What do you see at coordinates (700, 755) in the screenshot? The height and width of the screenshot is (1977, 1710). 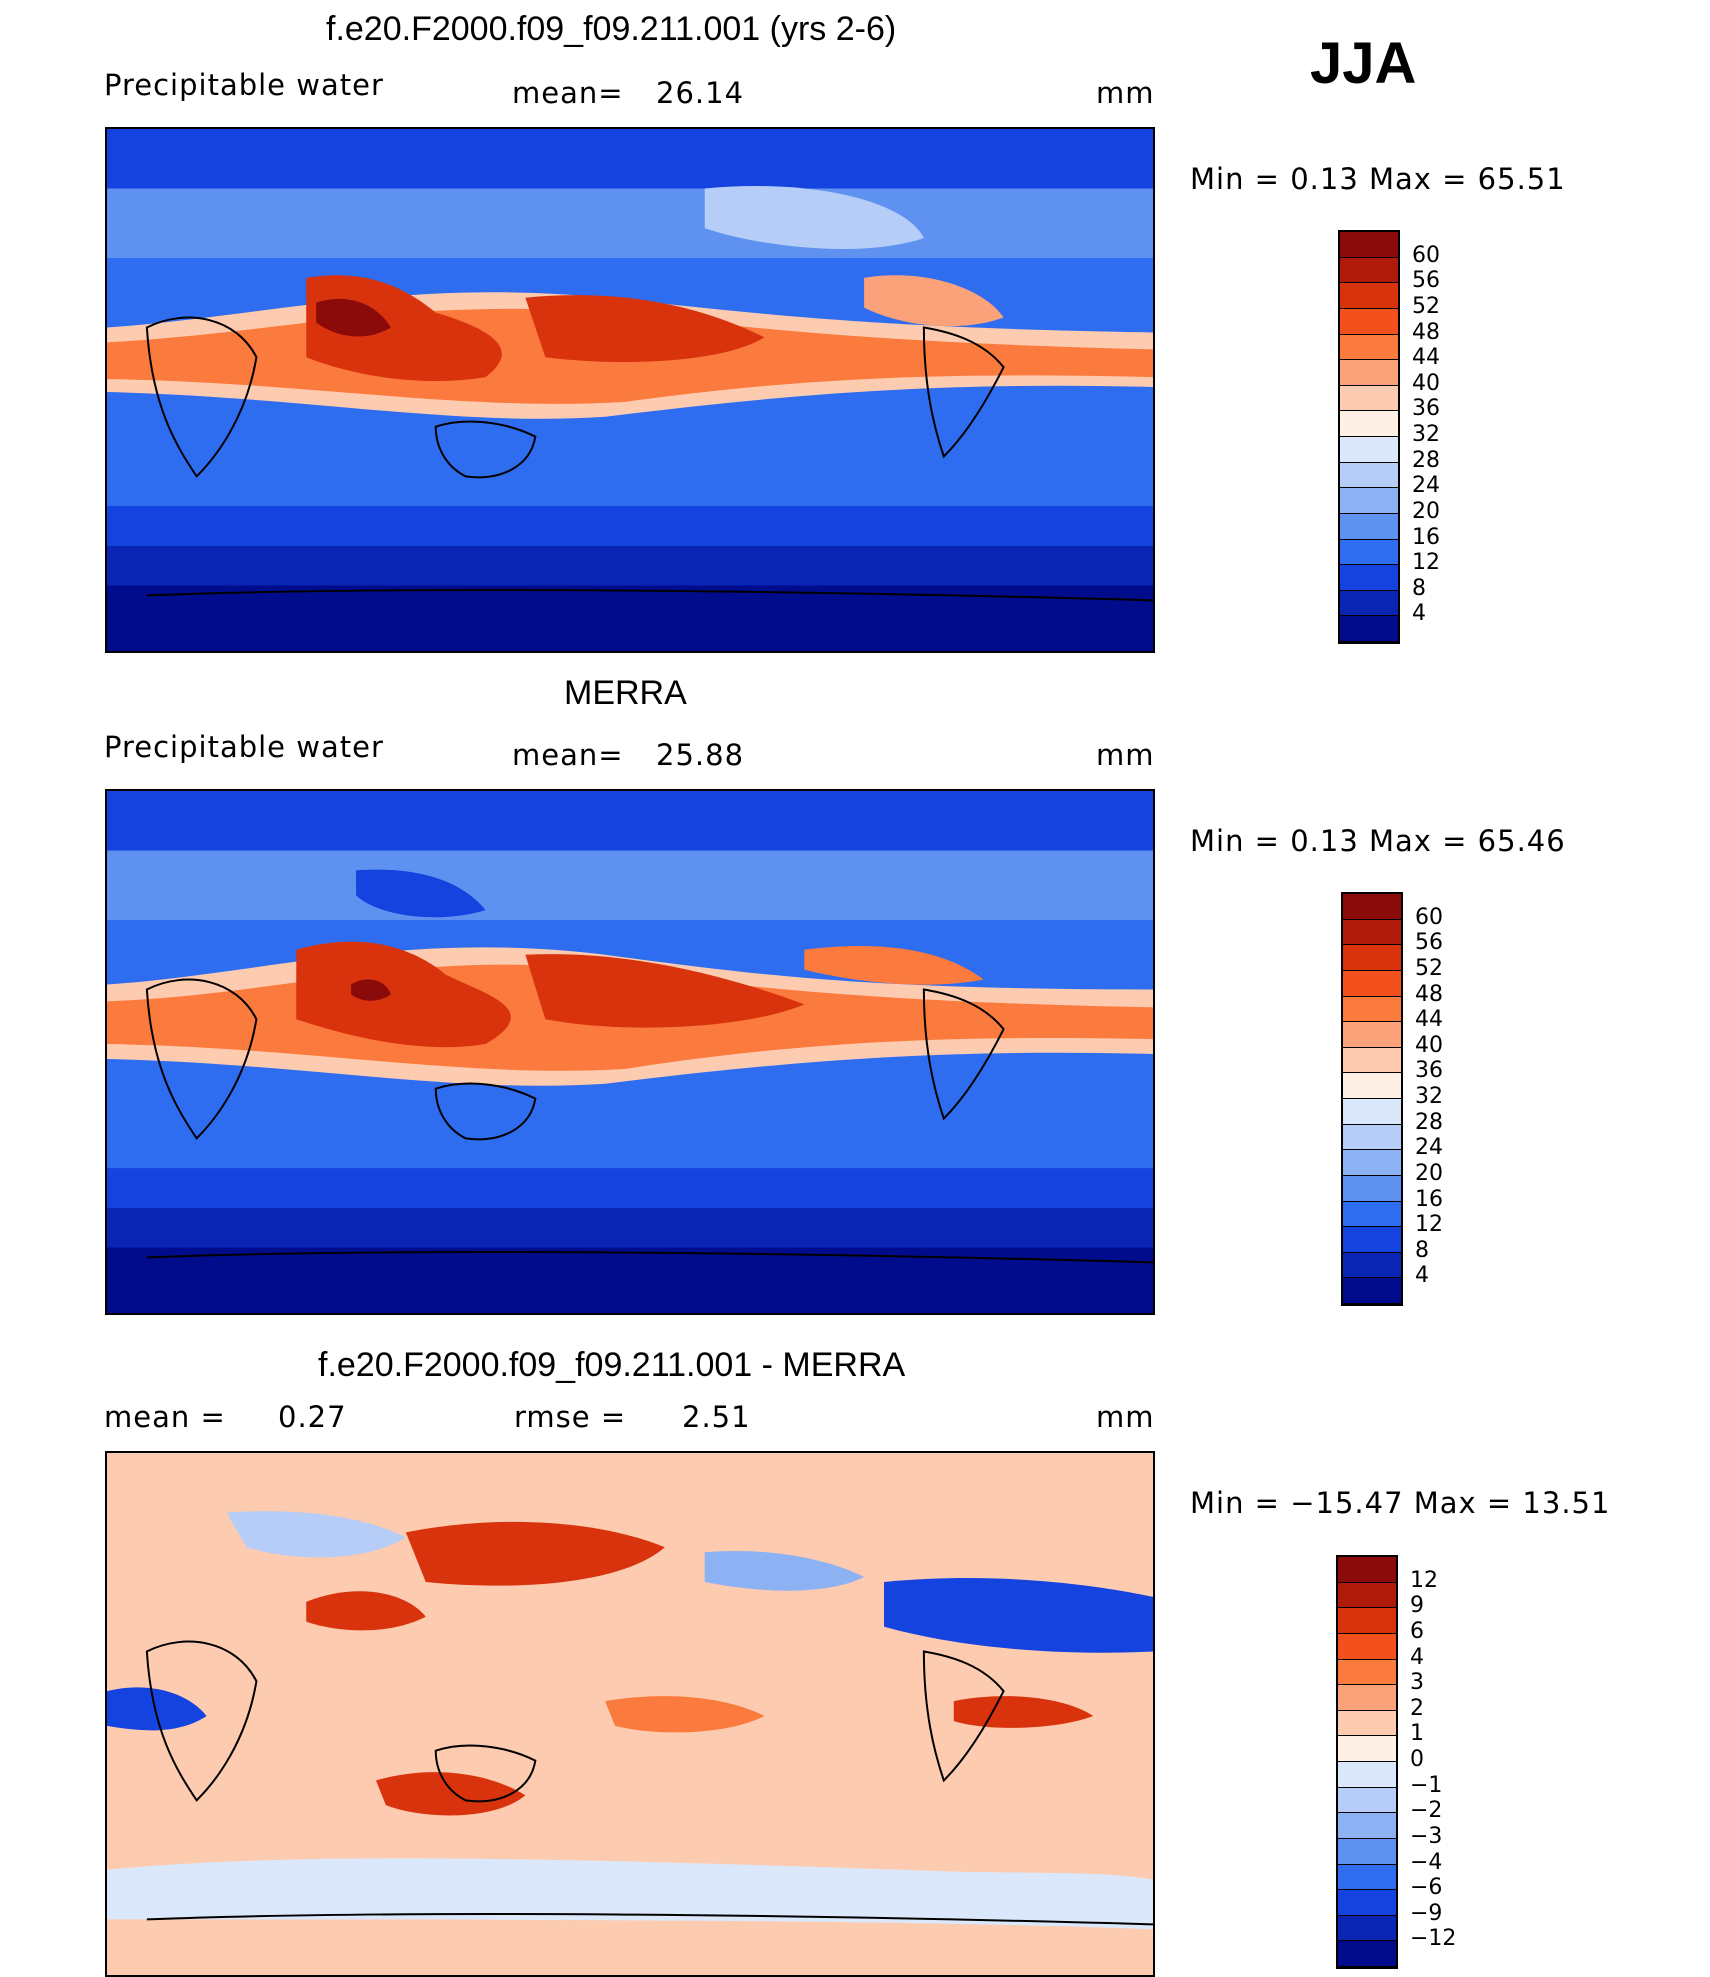 I see `mean-value: 25.88` at bounding box center [700, 755].